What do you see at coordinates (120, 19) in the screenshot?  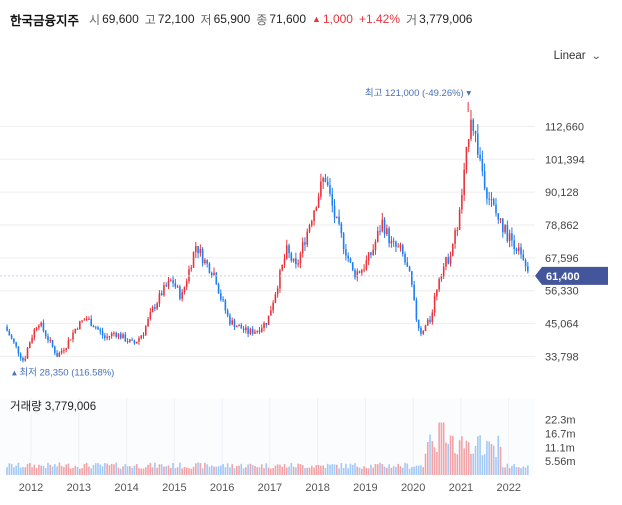 I see `open-value: 69,600` at bounding box center [120, 19].